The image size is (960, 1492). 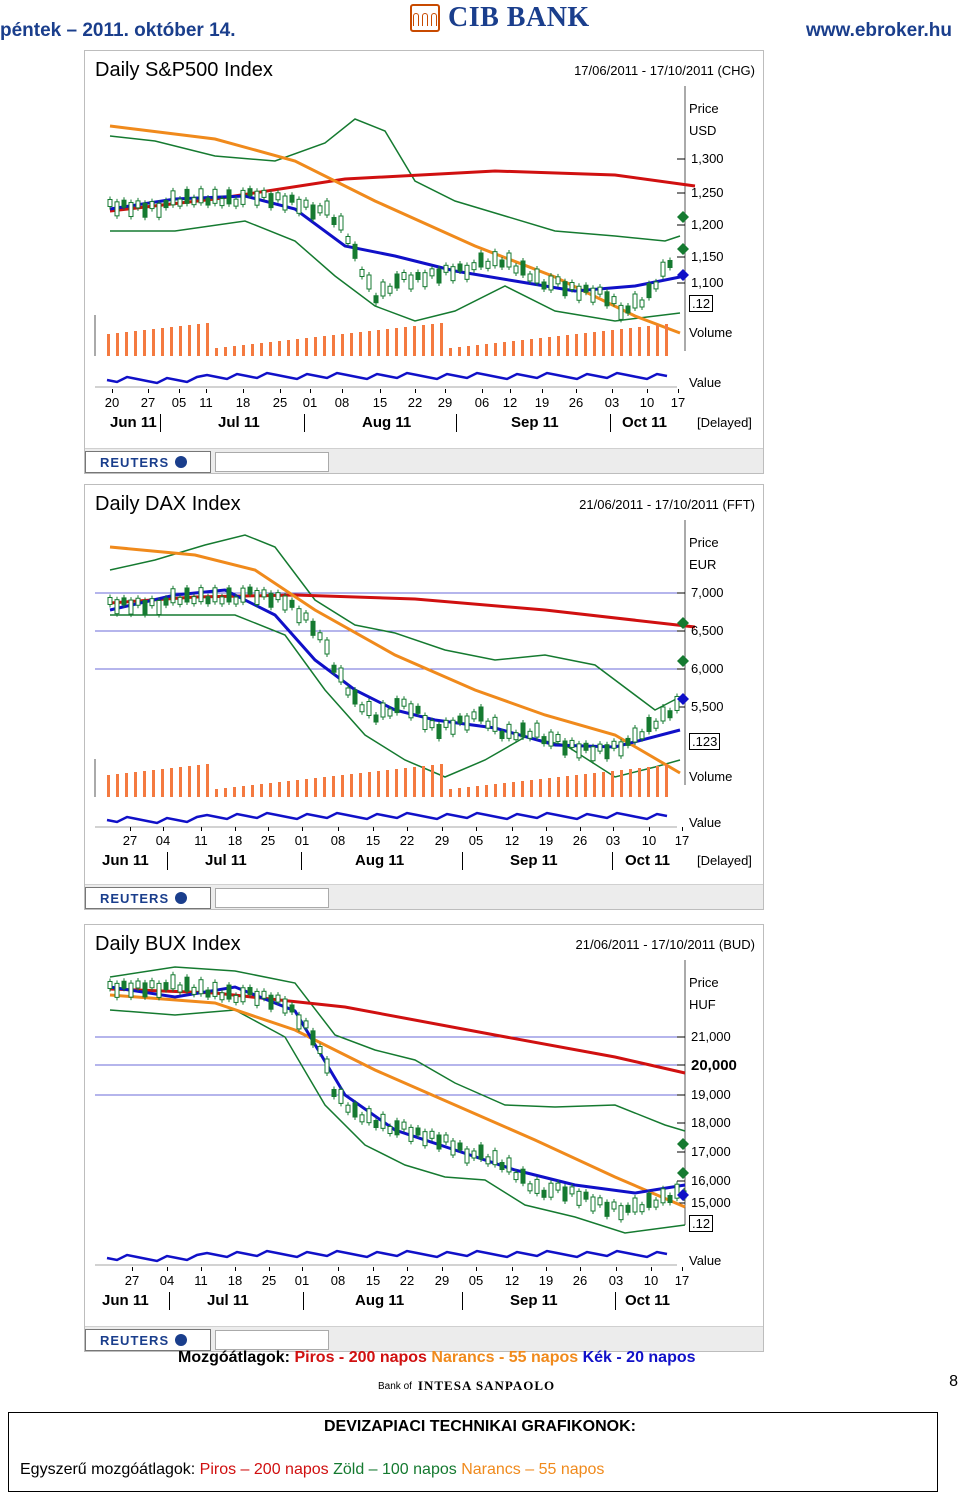 What do you see at coordinates (701, 1223) in the screenshot?
I see `y-marker-label: .12` at bounding box center [701, 1223].